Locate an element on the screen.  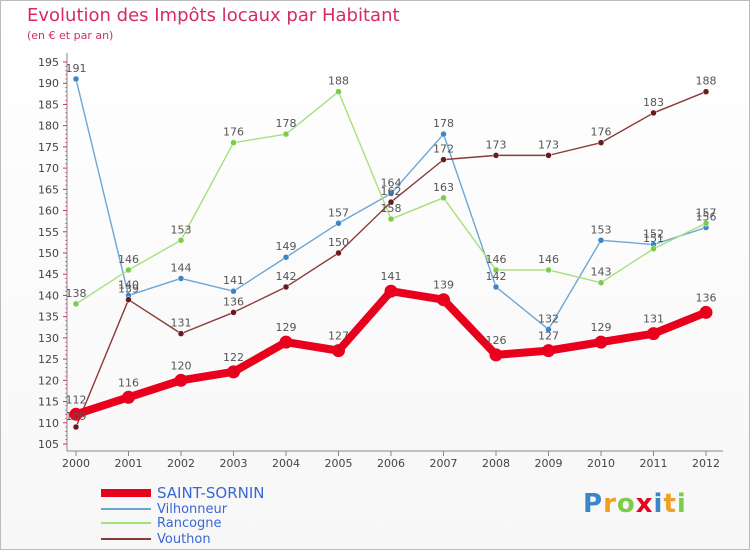
x-tick-label: 2005 is located at coordinates (339, 463).